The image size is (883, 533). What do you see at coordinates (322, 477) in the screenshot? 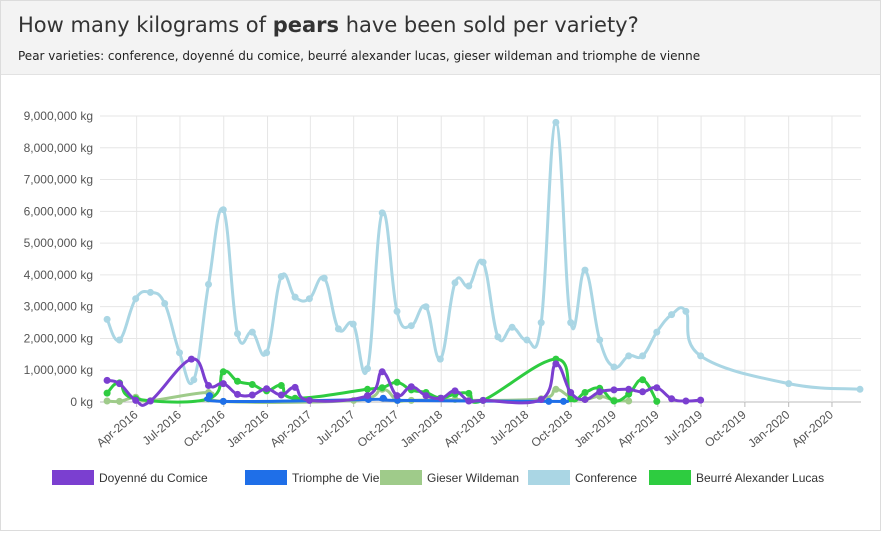
I see `legend-item: Triomphe de Vienne` at bounding box center [322, 477].